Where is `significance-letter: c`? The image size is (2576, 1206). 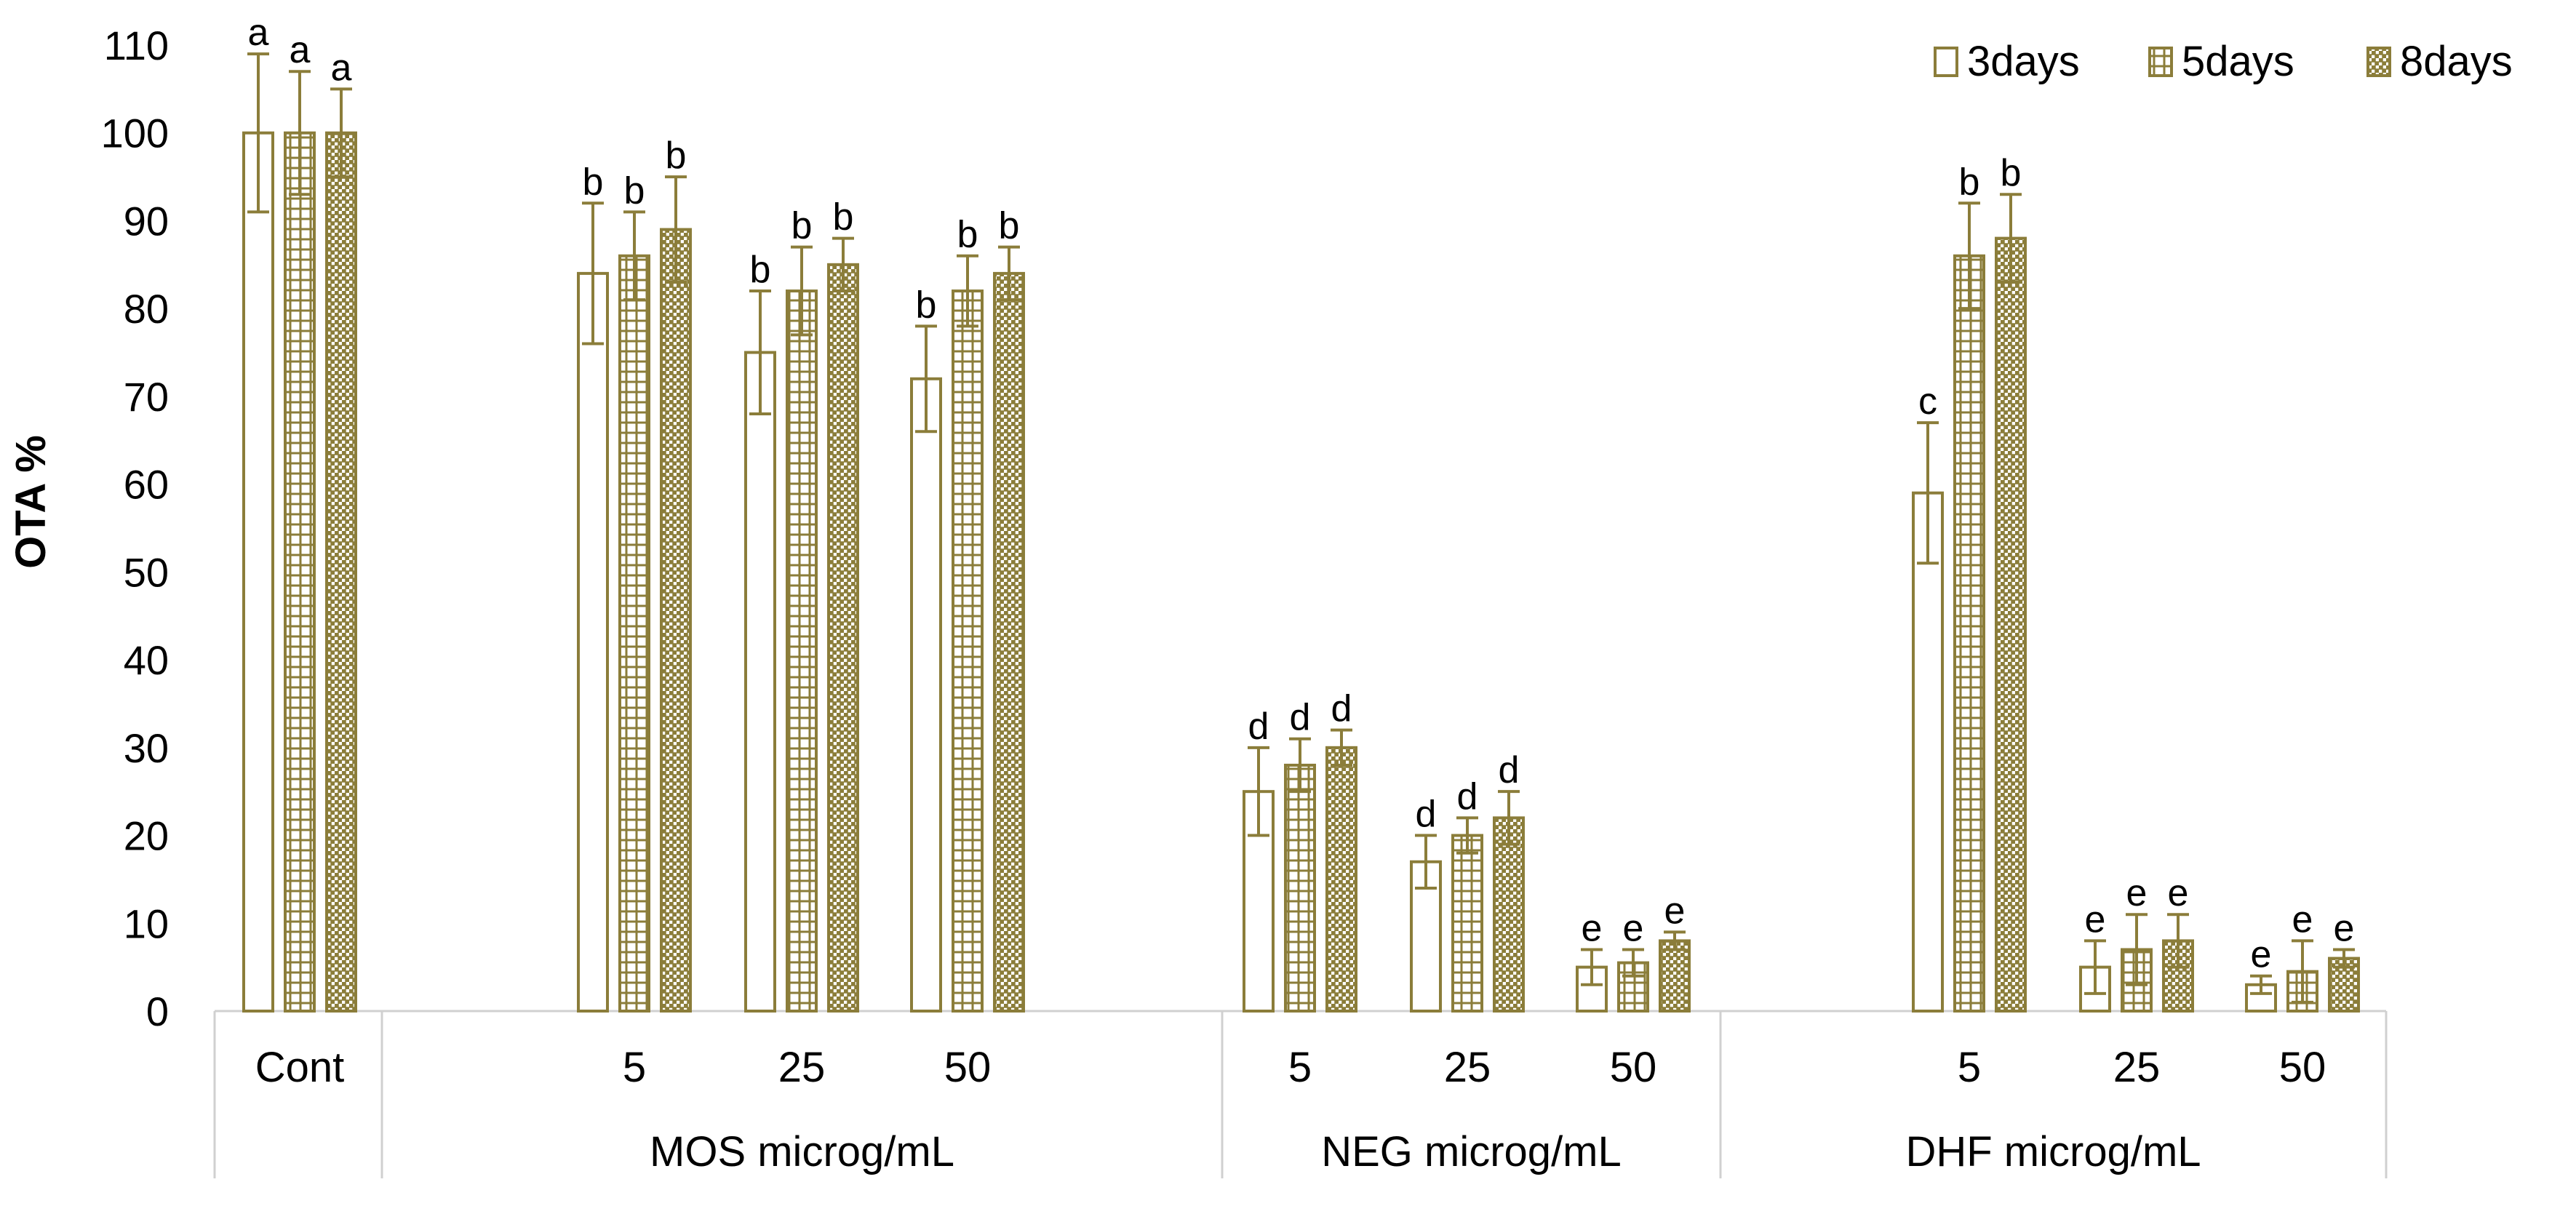 significance-letter: c is located at coordinates (1927, 401).